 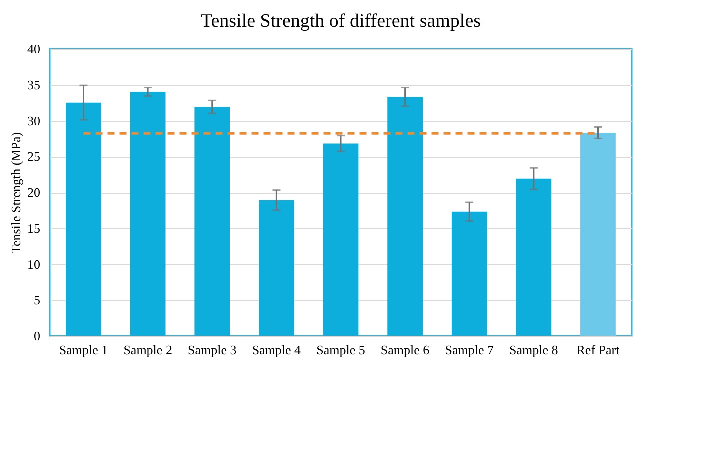 What do you see at coordinates (34, 264) in the screenshot?
I see `y-tick-label: 10` at bounding box center [34, 264].